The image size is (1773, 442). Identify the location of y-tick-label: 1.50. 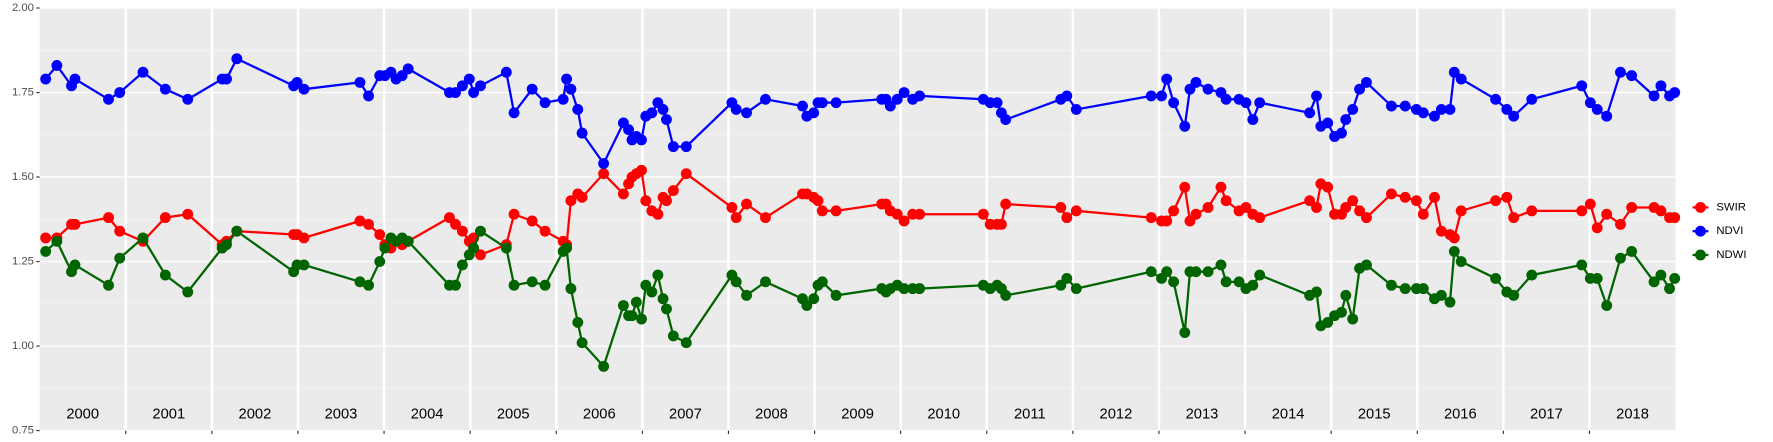
(23, 177).